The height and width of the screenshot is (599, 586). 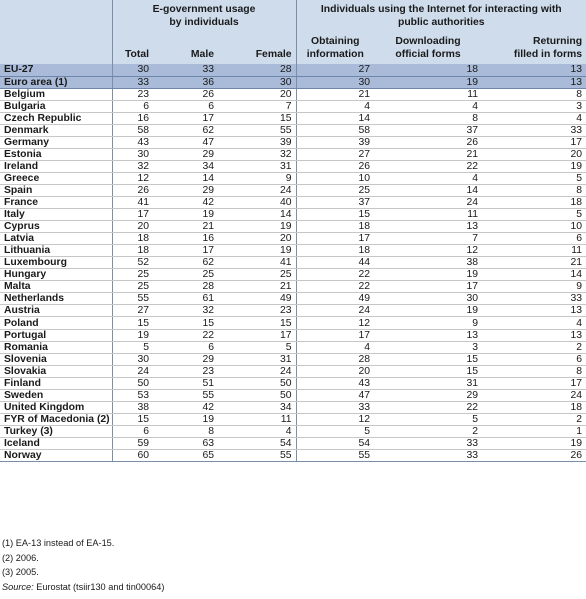 I want to click on col-header-total: Total, so click(x=132, y=48).